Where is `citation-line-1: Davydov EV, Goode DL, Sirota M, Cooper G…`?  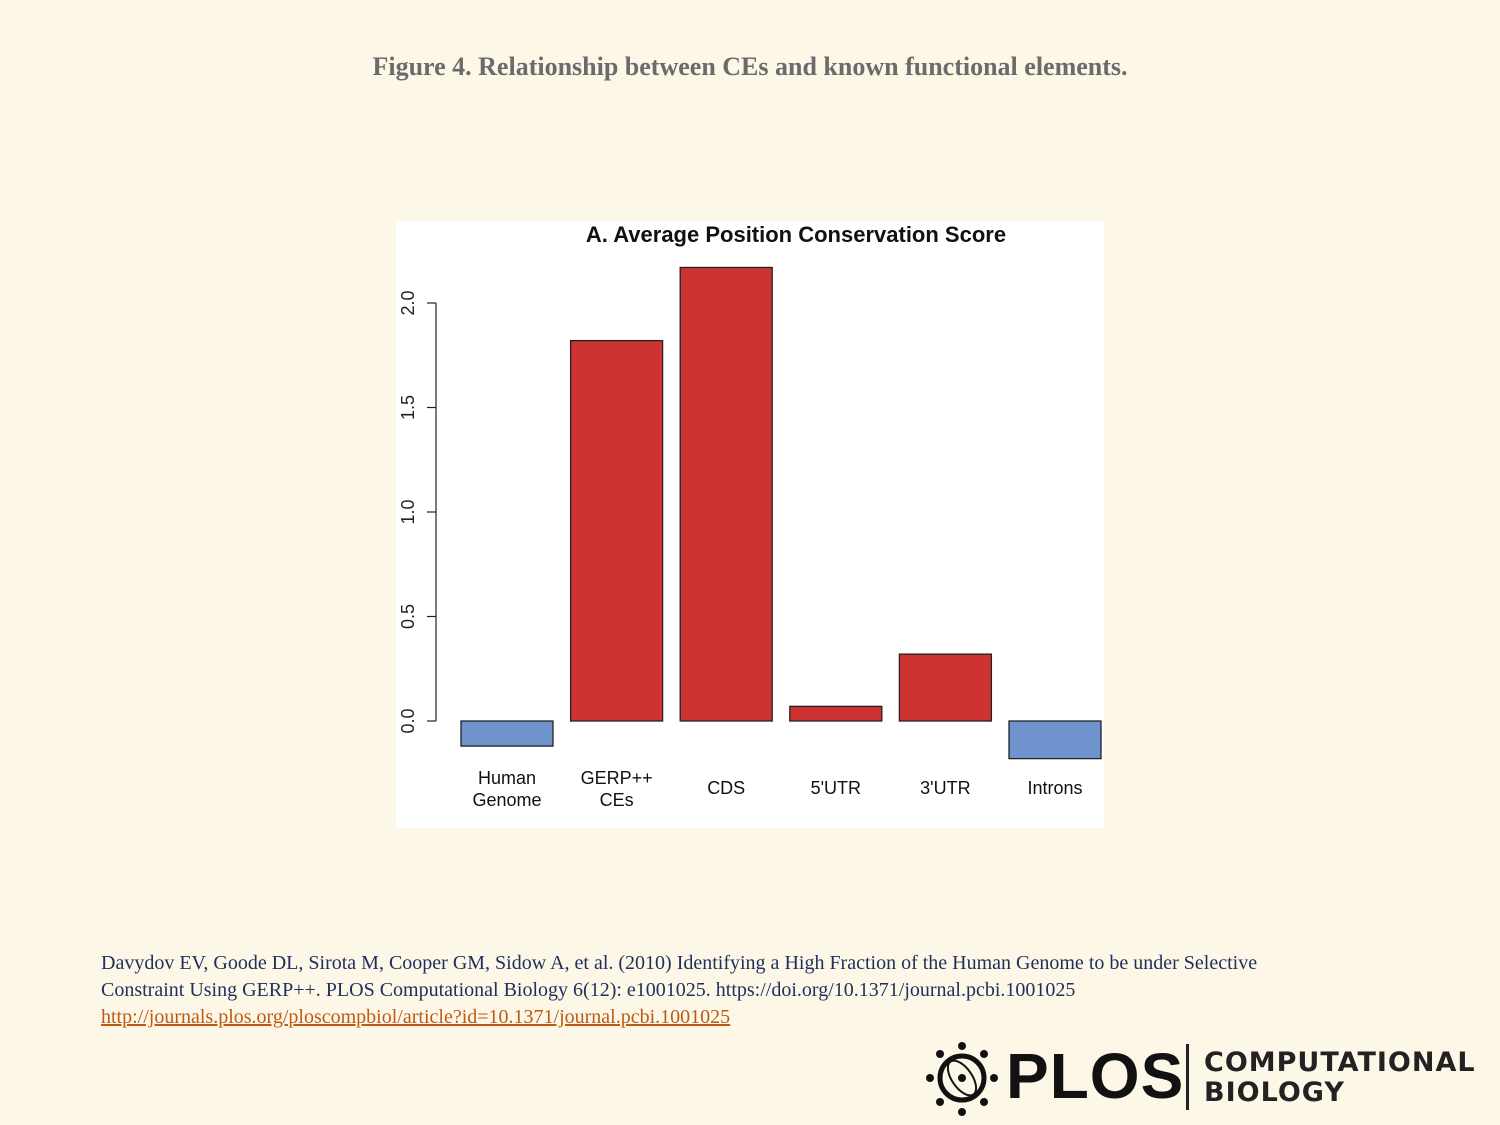 citation-line-1: Davydov EV, Goode DL, Sirota M, Cooper G… is located at coordinates (679, 963).